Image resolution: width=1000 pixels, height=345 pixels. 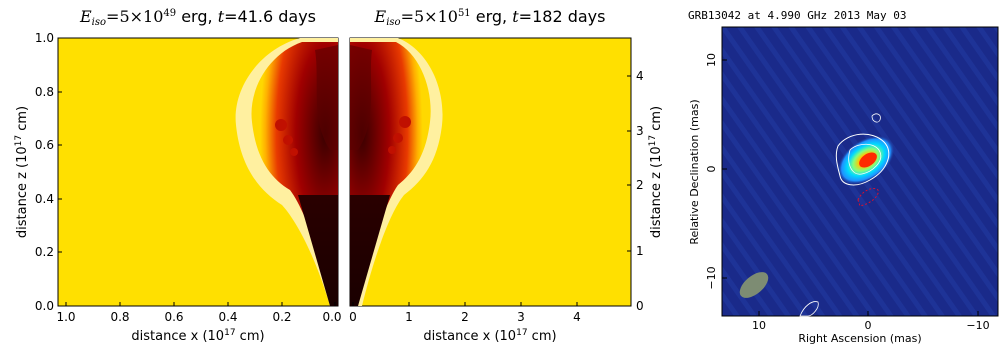 What do you see at coordinates (640, 306) in the screenshot?
I see `middle-ytick-label: 0` at bounding box center [640, 306].